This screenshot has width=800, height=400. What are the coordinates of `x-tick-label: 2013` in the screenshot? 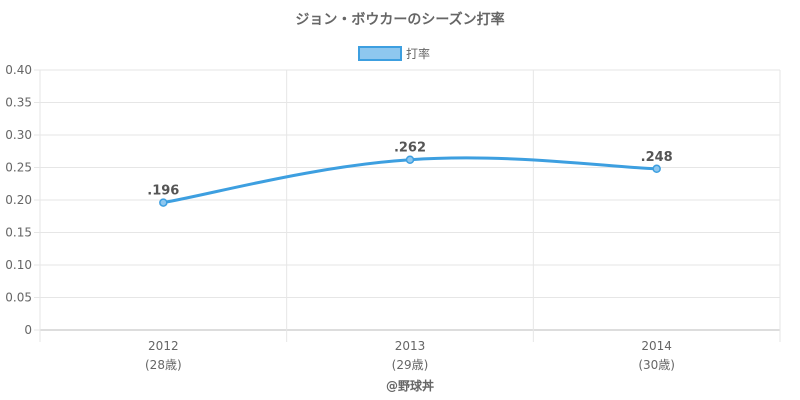 It's located at (410, 346).